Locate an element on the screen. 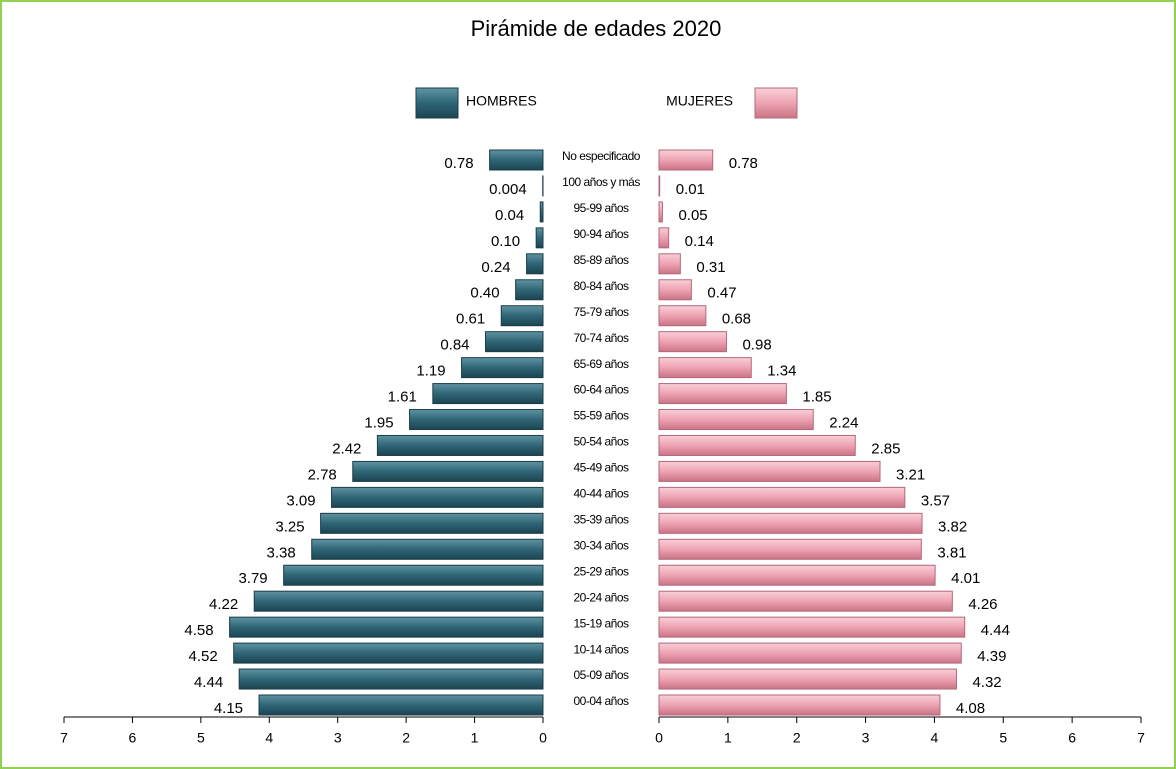 This screenshot has height=769, width=1176. value-label: 0.004 is located at coordinates (508, 189).